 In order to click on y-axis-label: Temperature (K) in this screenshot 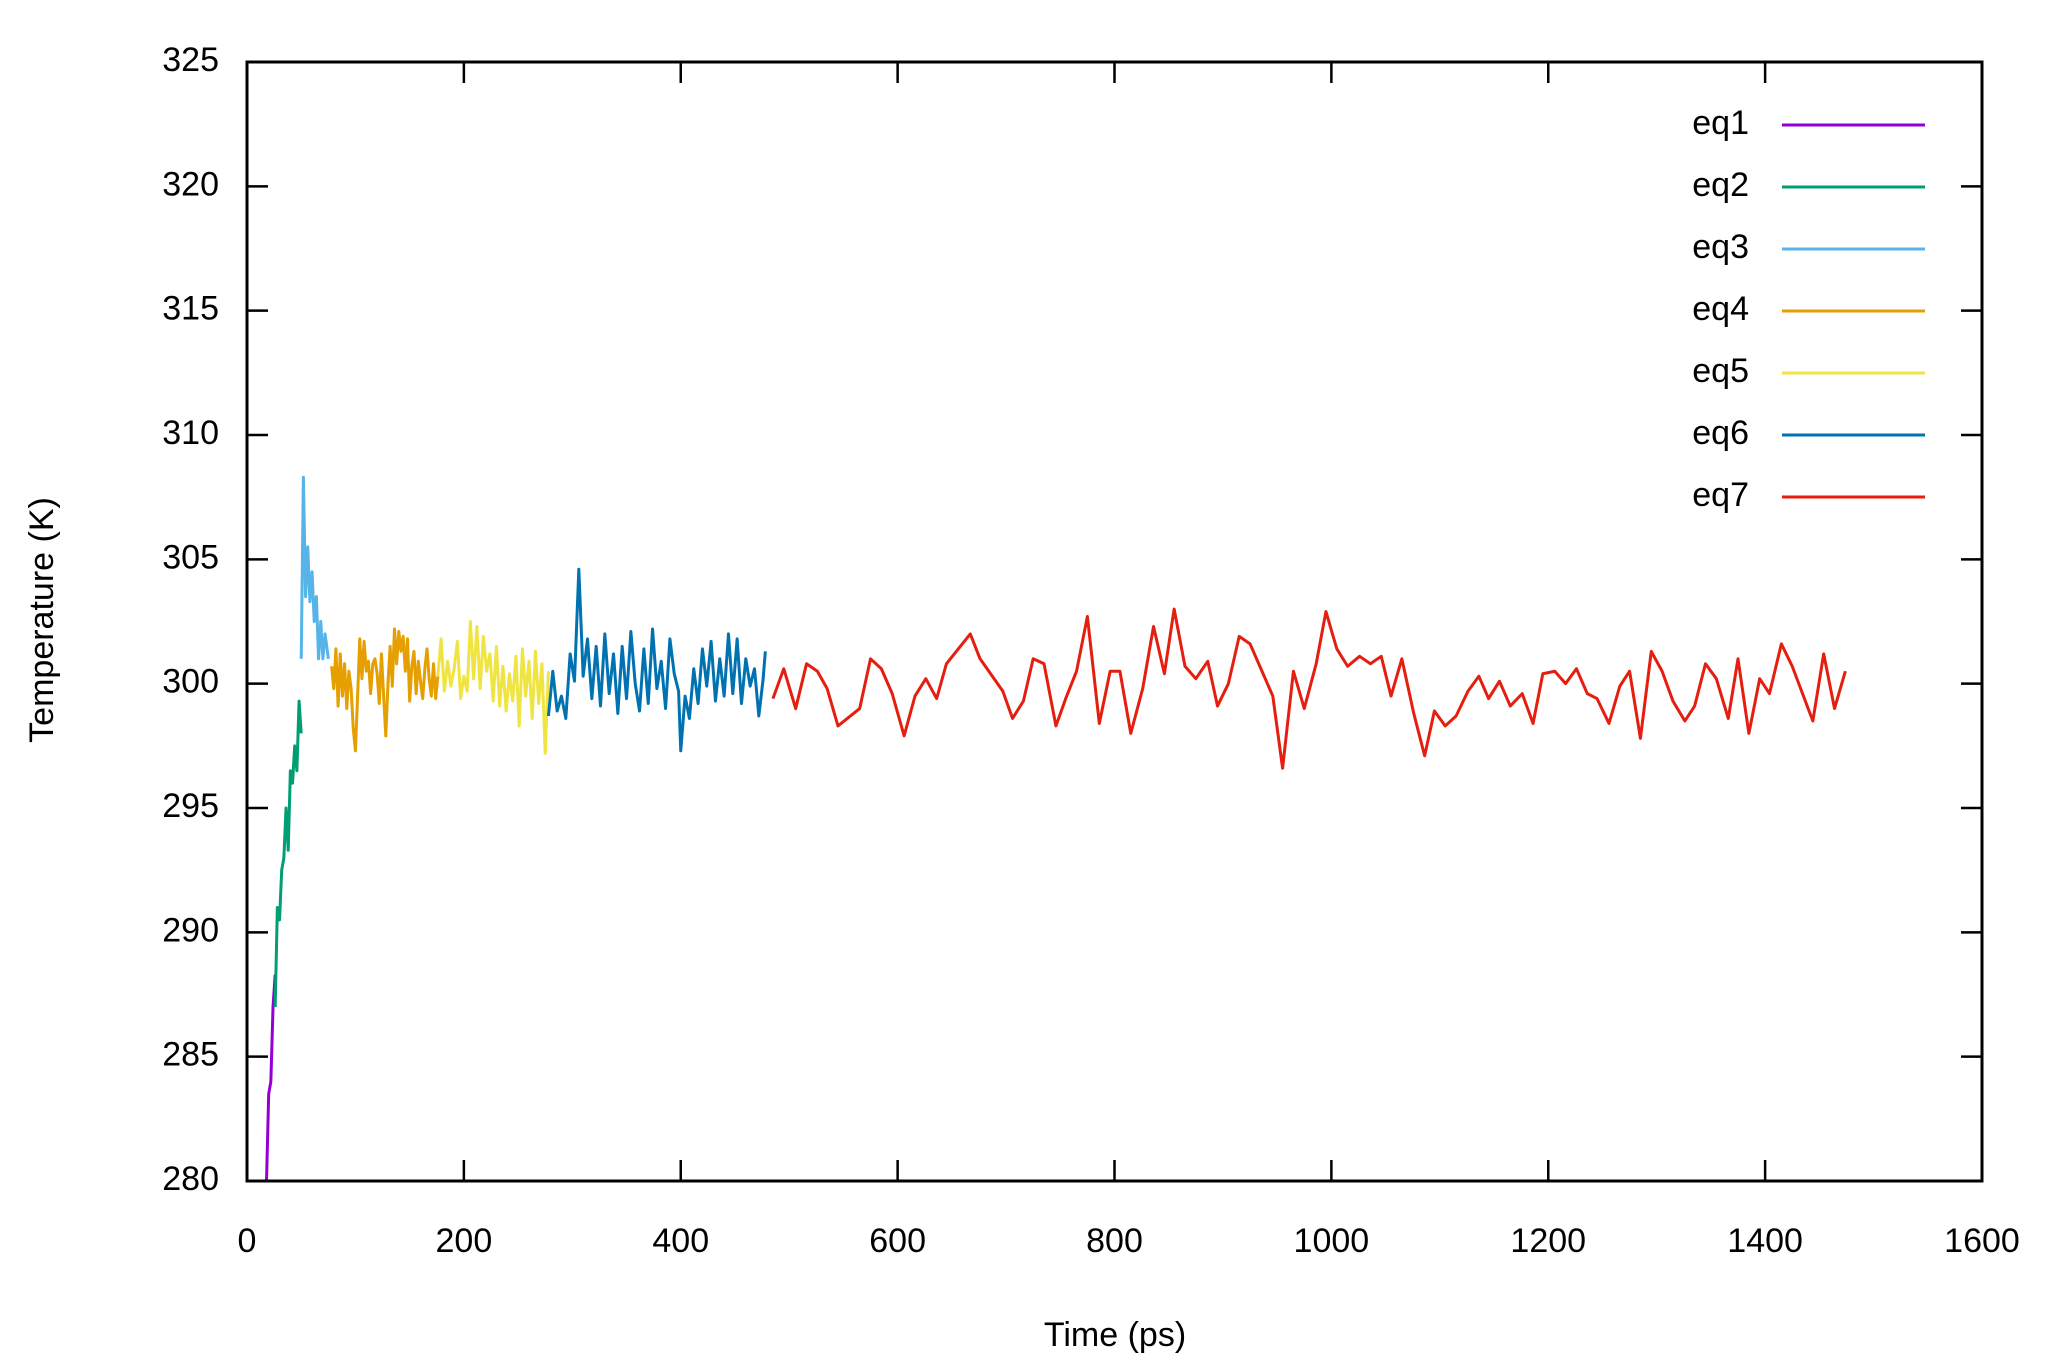, I will do `click(42, 620)`.